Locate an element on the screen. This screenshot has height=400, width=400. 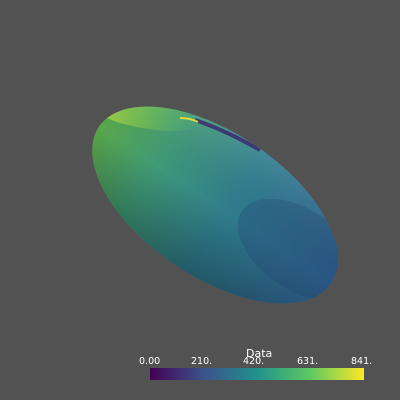
scalar-bar-tick-2: 420. is located at coordinates (254, 361).